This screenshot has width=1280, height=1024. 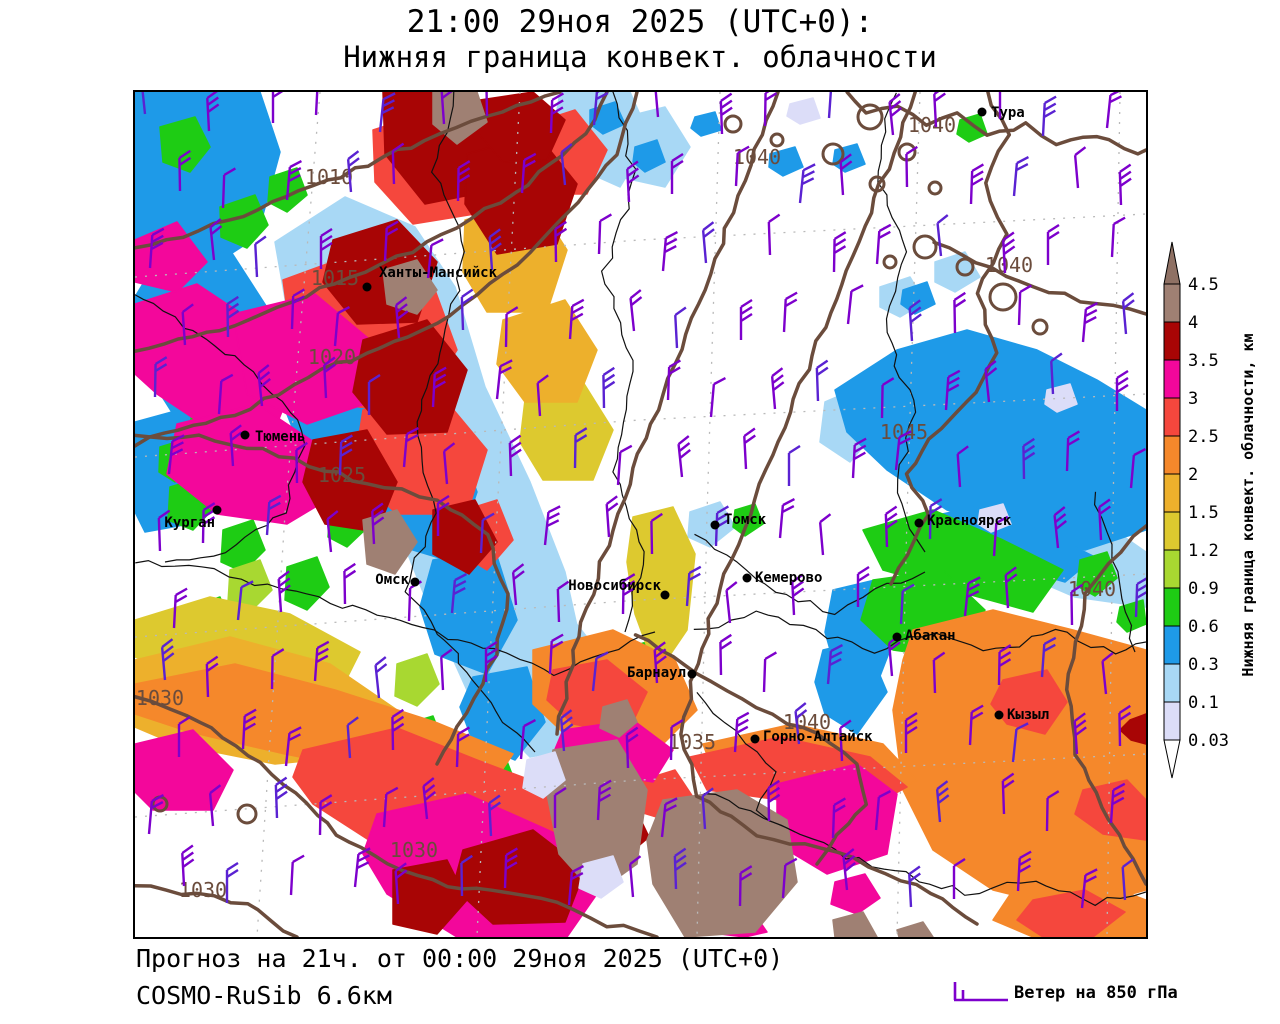 I want to click on city-label: Барнаул, so click(x=656, y=673).